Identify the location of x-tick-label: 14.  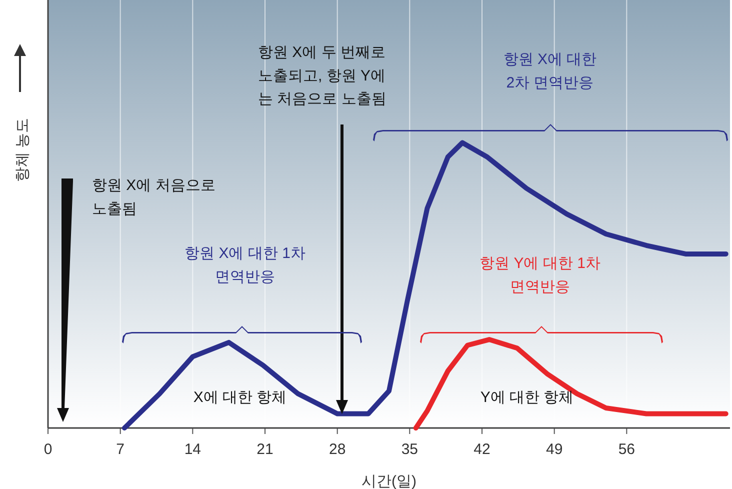
(193, 449).